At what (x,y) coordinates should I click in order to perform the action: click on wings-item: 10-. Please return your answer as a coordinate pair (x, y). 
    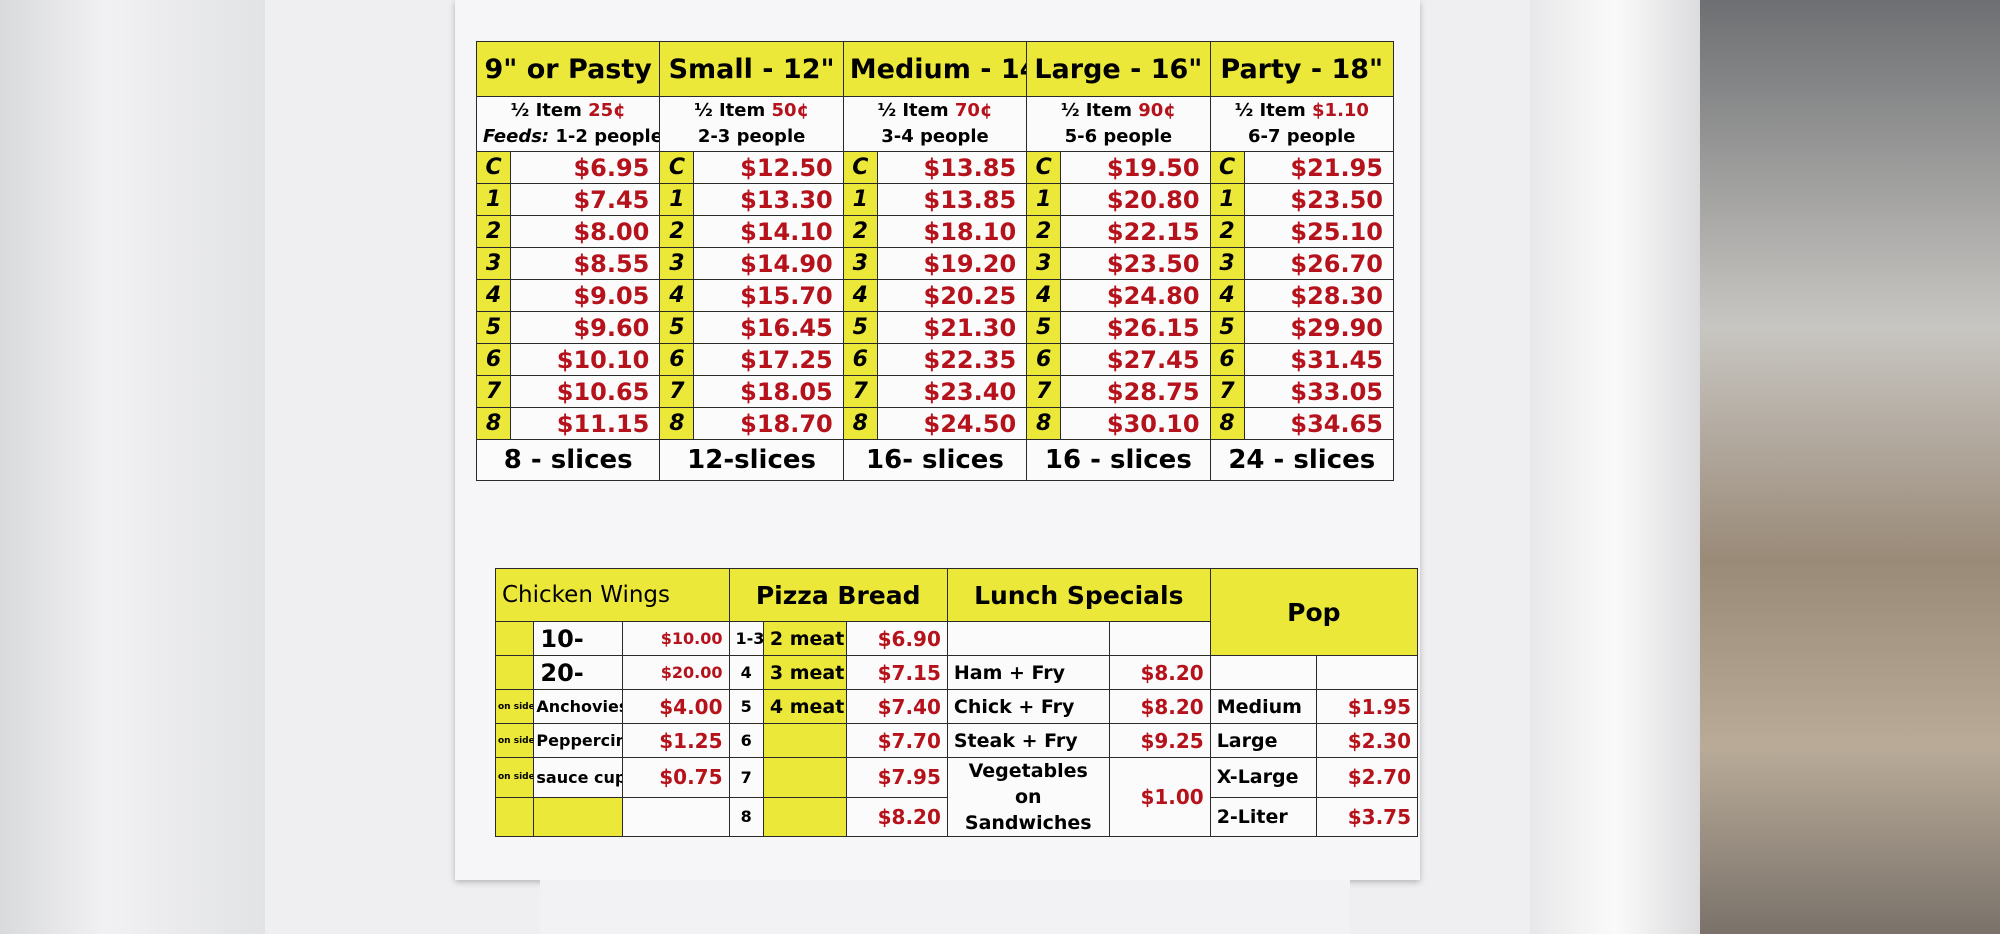
    Looking at the image, I should click on (578, 638).